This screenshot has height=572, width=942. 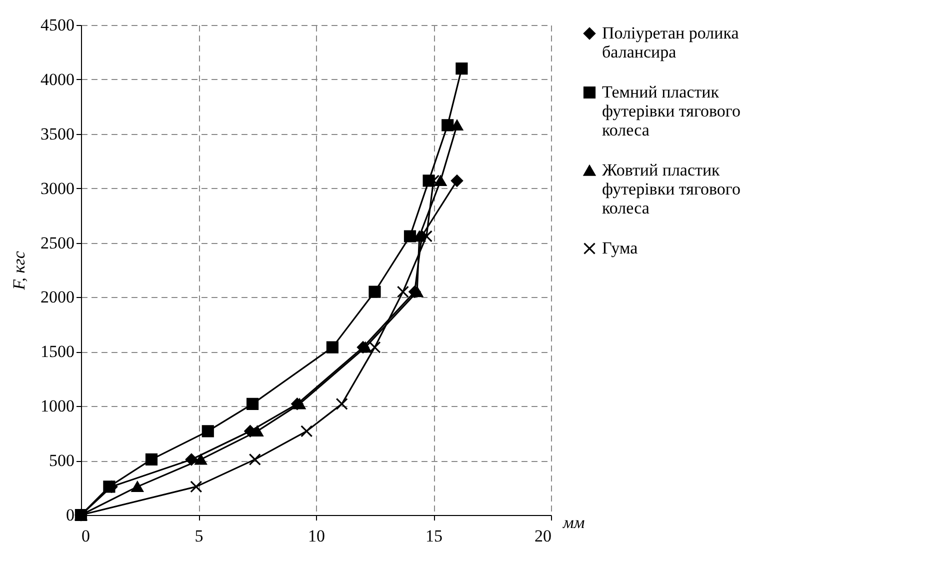 What do you see at coordinates (57, 406) in the screenshot?
I see `y-tick-label: 1000` at bounding box center [57, 406].